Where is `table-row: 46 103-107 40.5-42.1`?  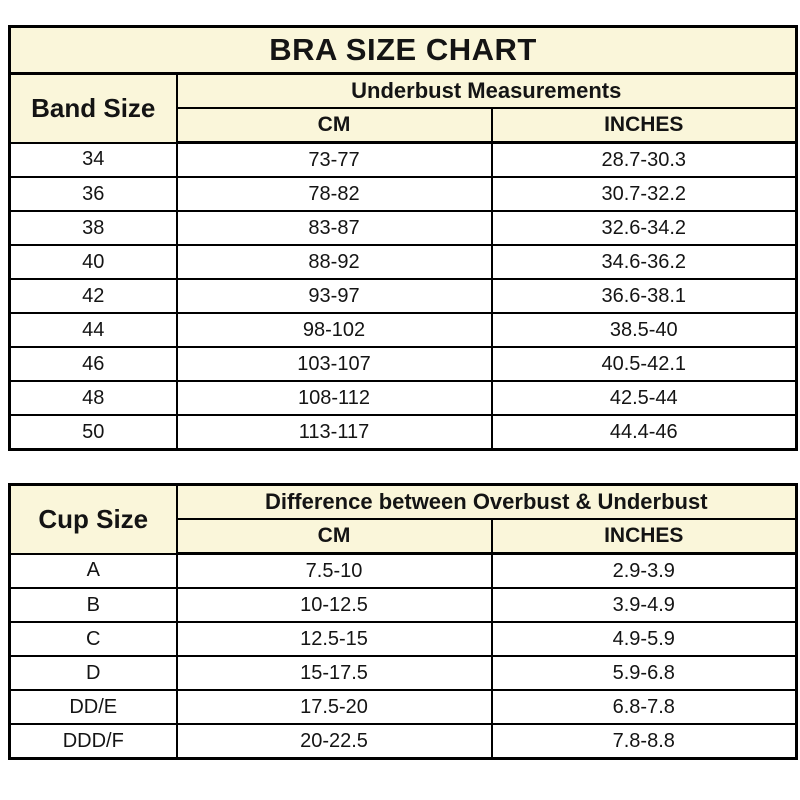
table-row: 46 103-107 40.5-42.1 is located at coordinates (403, 364).